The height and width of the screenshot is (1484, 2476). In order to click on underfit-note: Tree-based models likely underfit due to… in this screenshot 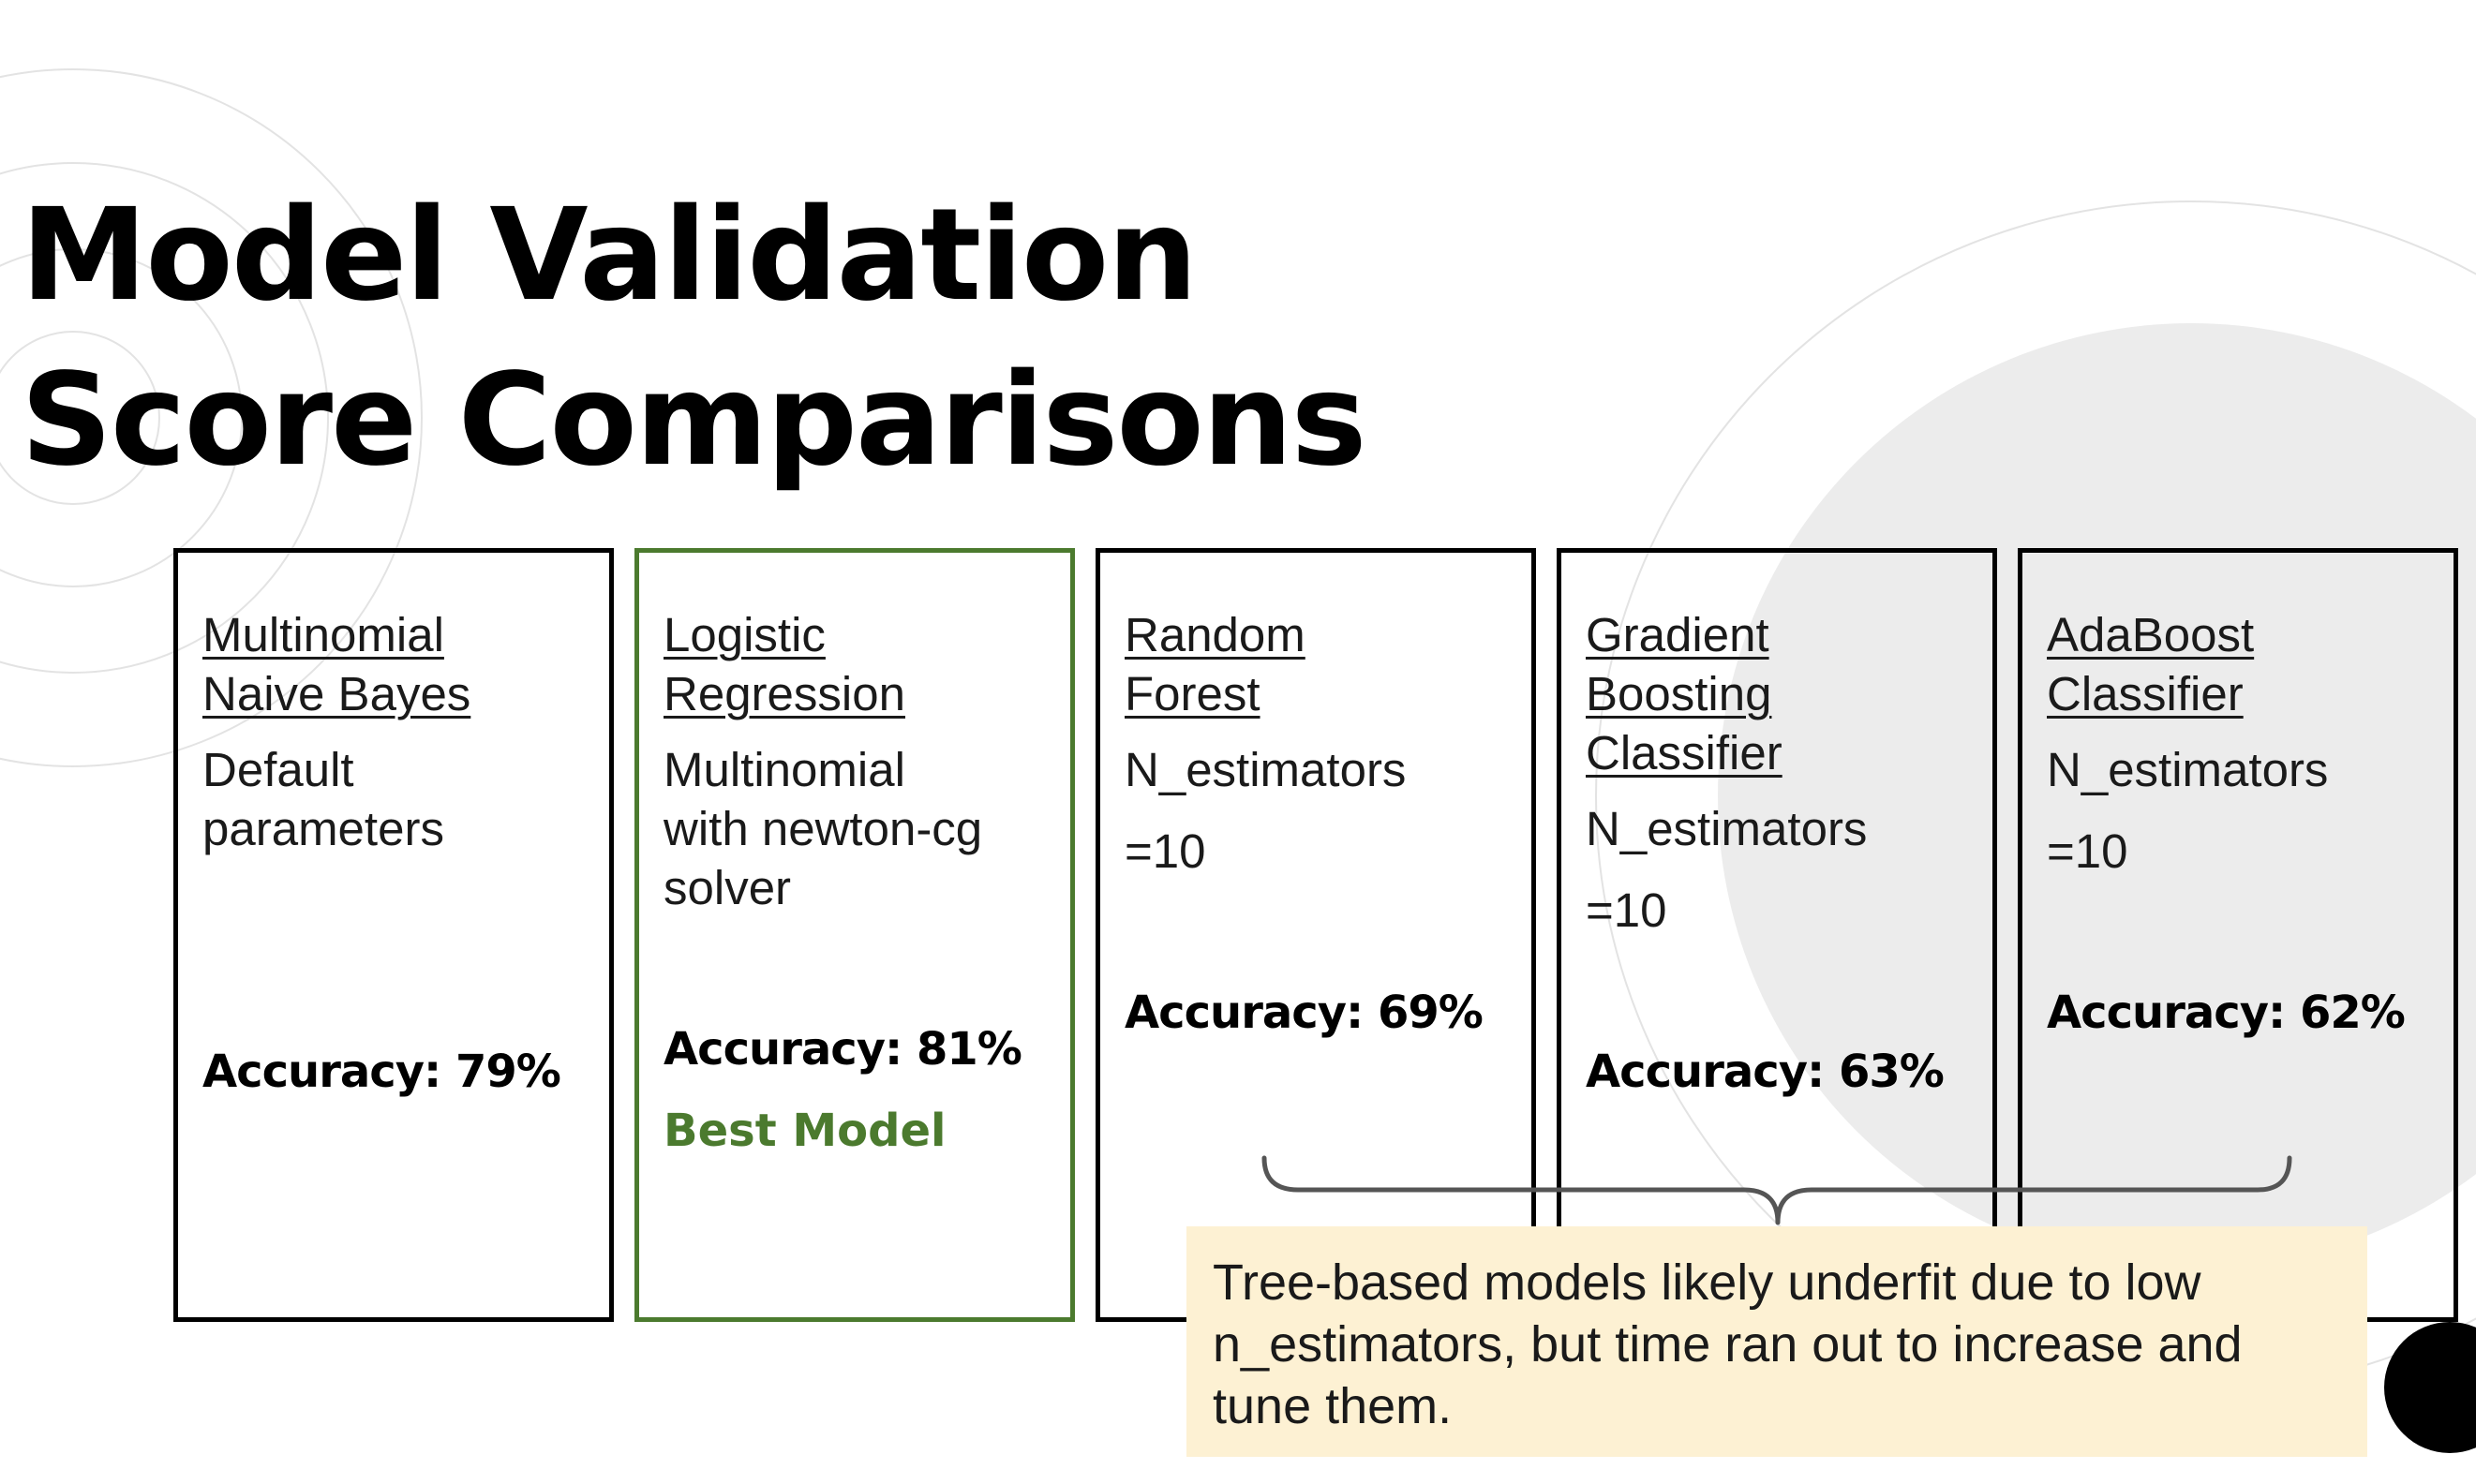, I will do `click(1776, 1341)`.